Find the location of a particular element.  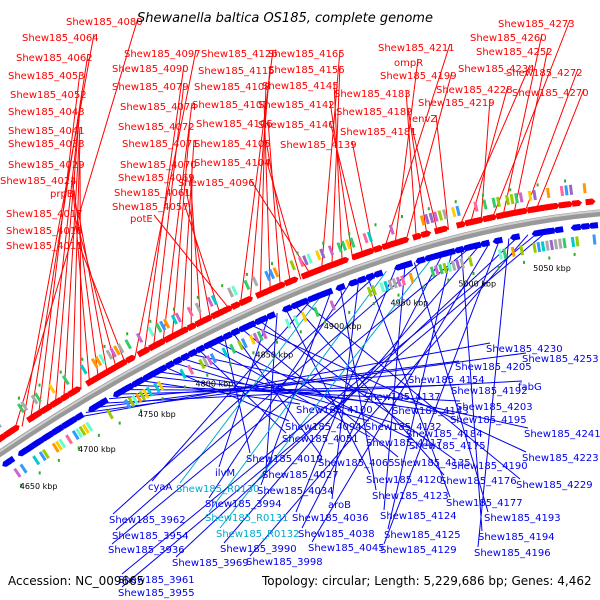

gene-label: Shew185_4195 is located at coordinates (488, 420).